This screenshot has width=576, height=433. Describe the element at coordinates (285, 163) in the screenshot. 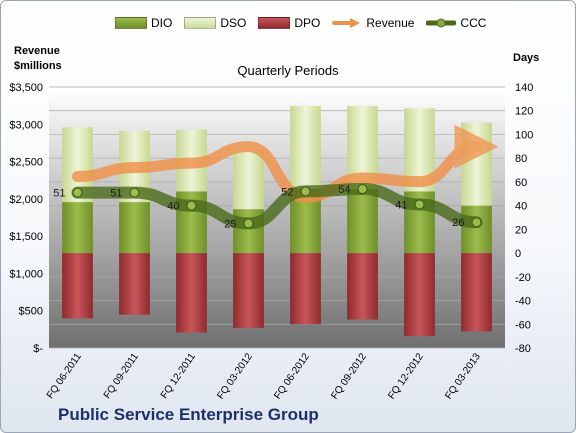

I see `revenue-line` at that location.